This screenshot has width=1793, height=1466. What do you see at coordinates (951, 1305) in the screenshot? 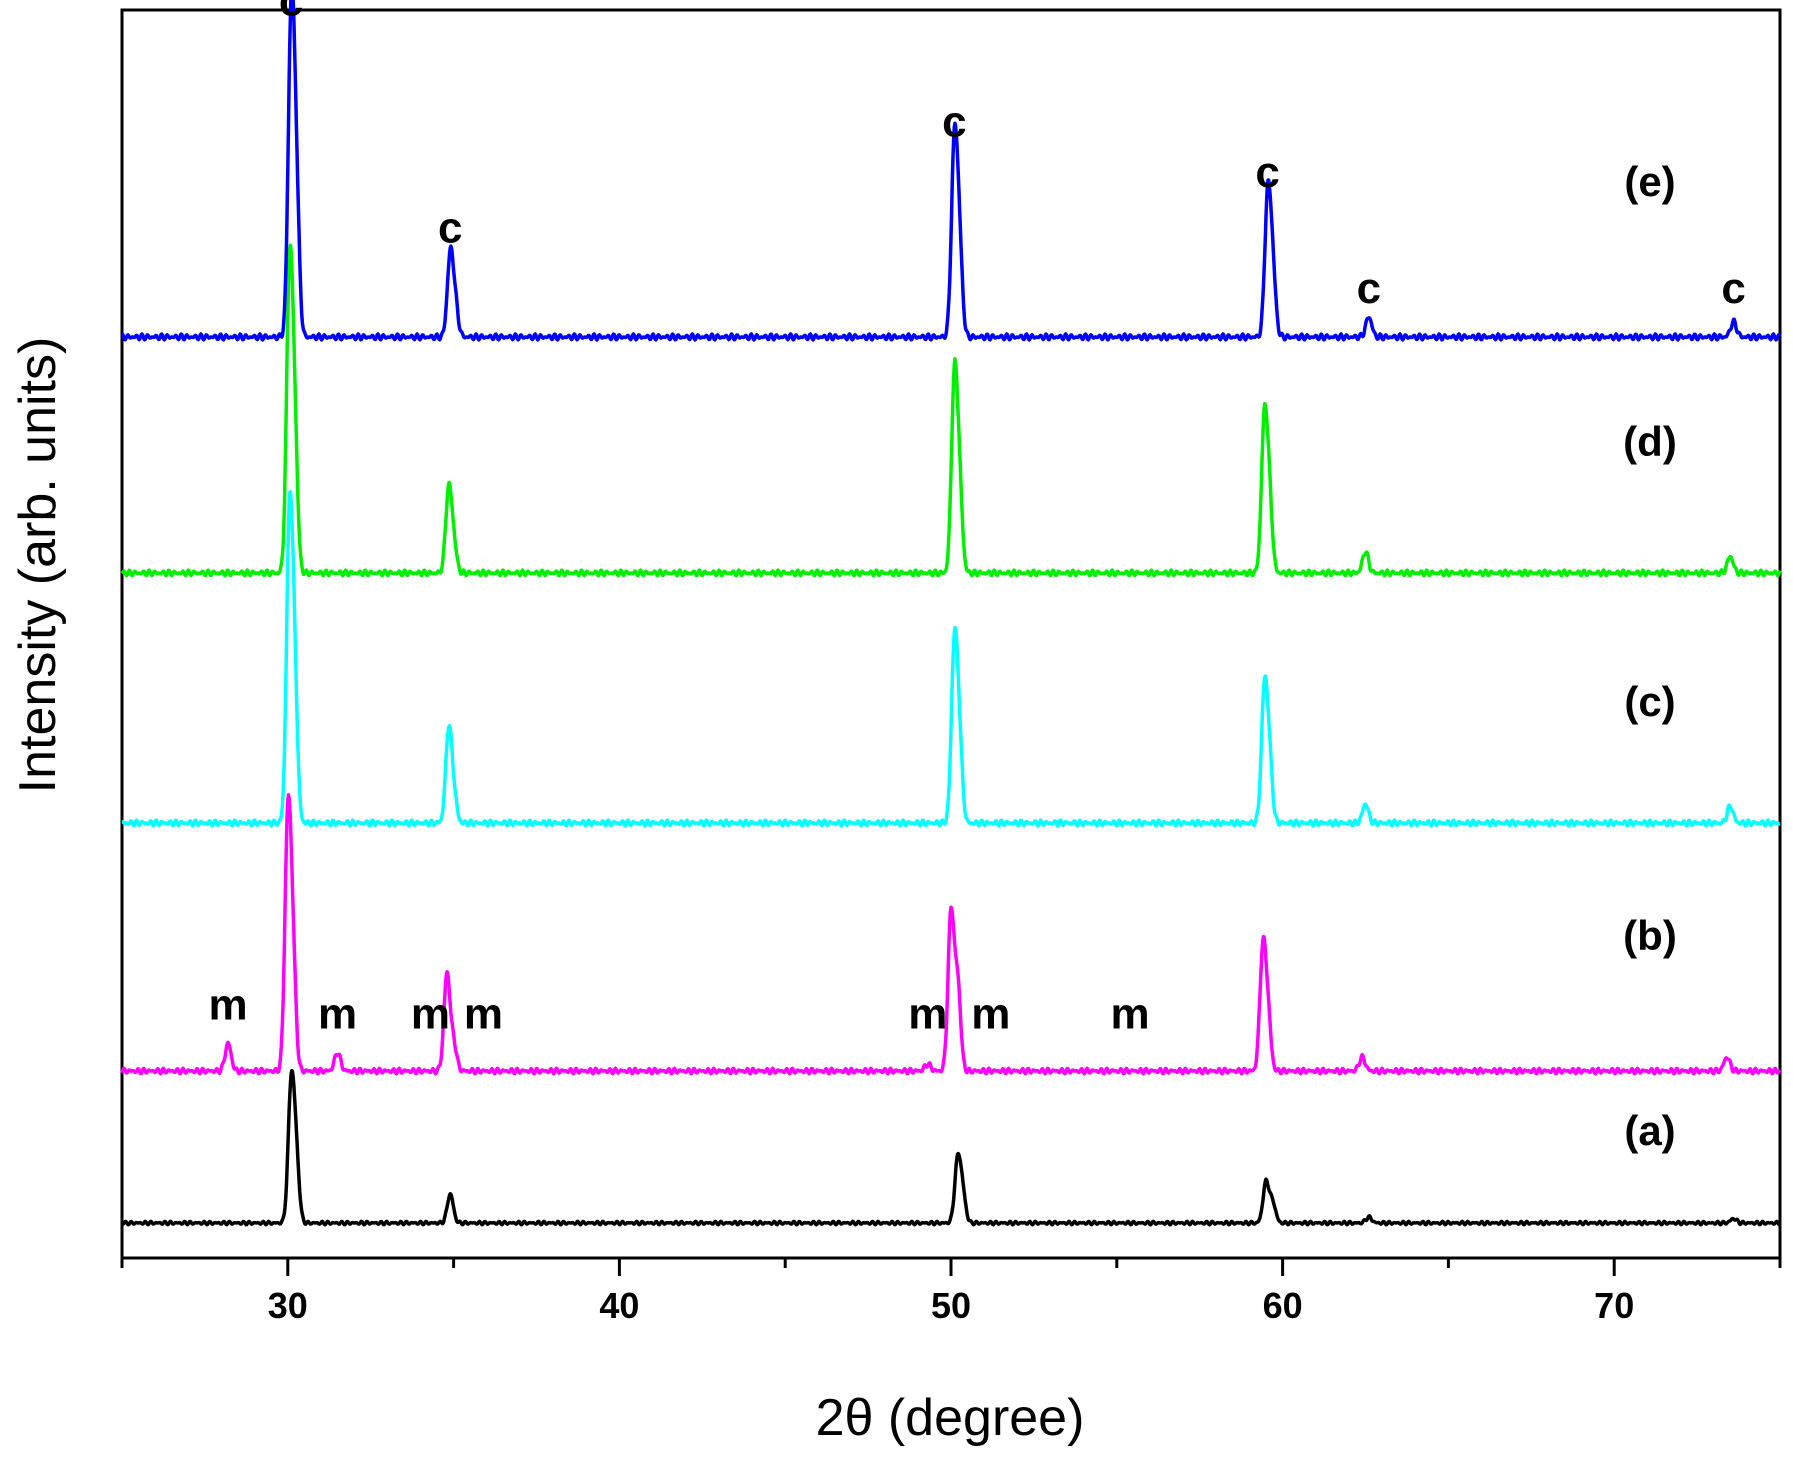
I see `x-tick-label: 50` at bounding box center [951, 1305].